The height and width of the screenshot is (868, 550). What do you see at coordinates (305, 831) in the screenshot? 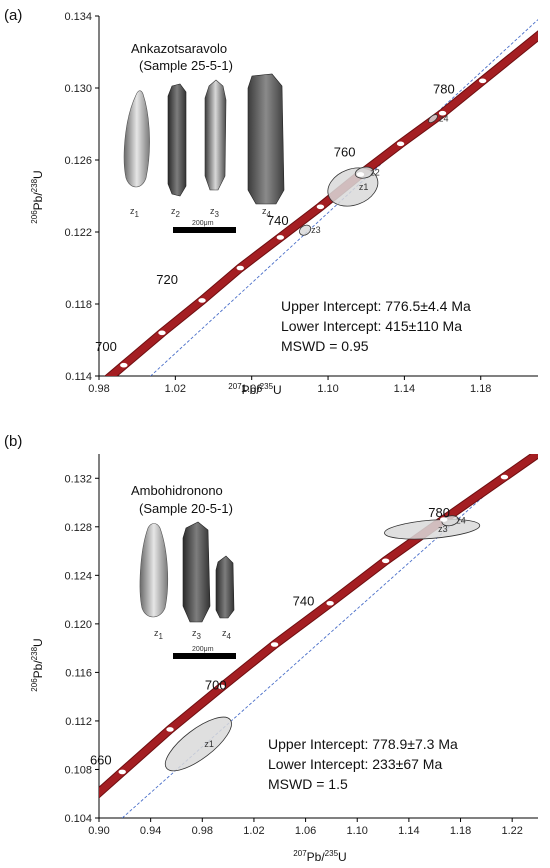
I see `x-tick-label-b: 1.06` at bounding box center [305, 831].